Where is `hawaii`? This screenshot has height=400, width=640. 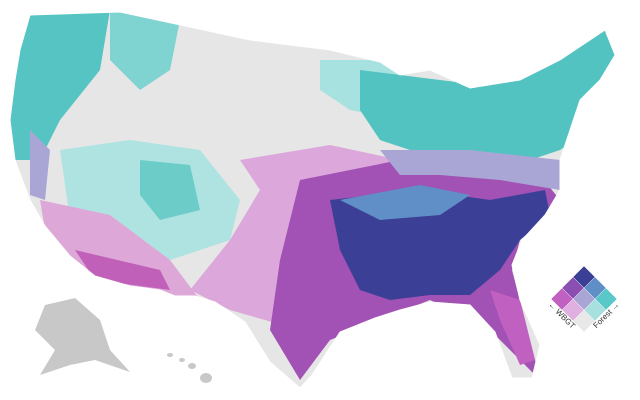 hawaii is located at coordinates (189, 368).